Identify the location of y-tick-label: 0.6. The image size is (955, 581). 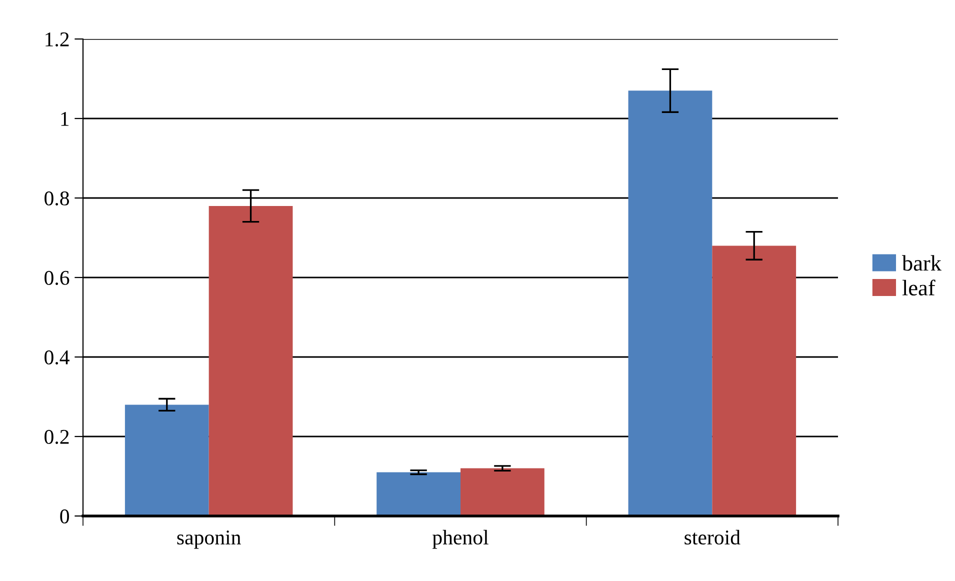
(57, 278).